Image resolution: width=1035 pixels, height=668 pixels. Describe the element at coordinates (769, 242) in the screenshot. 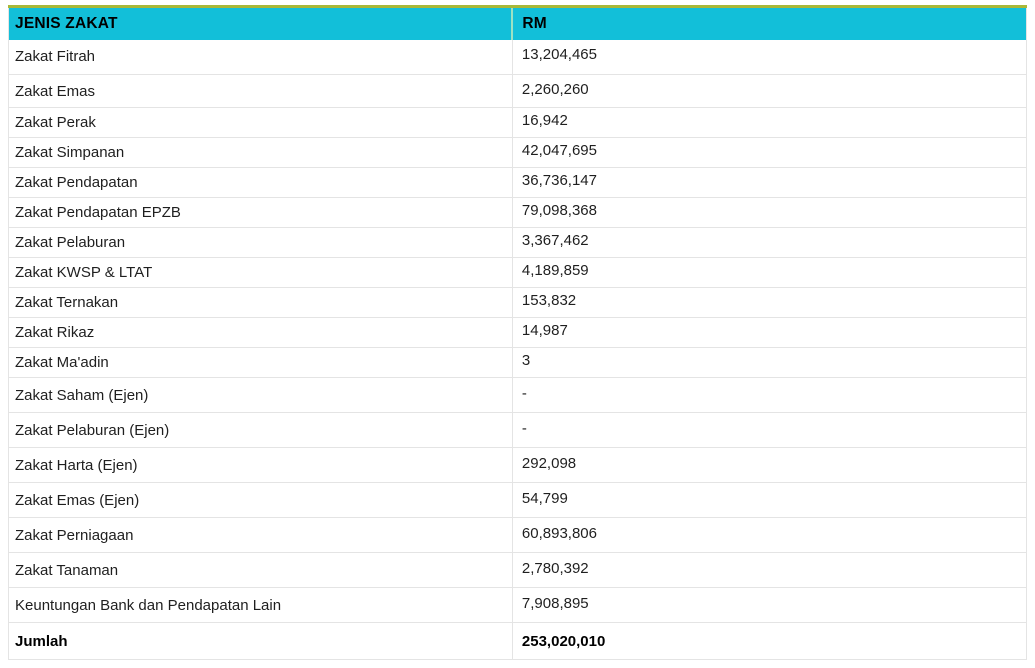

I see `row-value: 3,367,462` at that location.